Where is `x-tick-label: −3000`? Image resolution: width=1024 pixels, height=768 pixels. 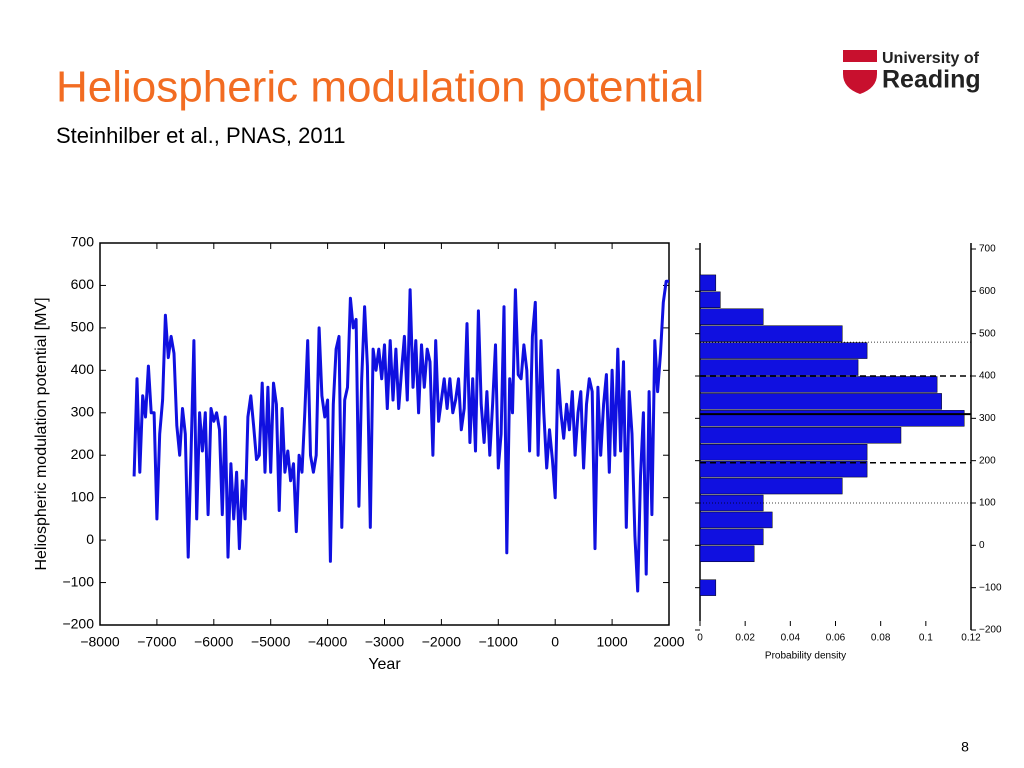
x-tick-label: −3000 is located at coordinates (385, 642).